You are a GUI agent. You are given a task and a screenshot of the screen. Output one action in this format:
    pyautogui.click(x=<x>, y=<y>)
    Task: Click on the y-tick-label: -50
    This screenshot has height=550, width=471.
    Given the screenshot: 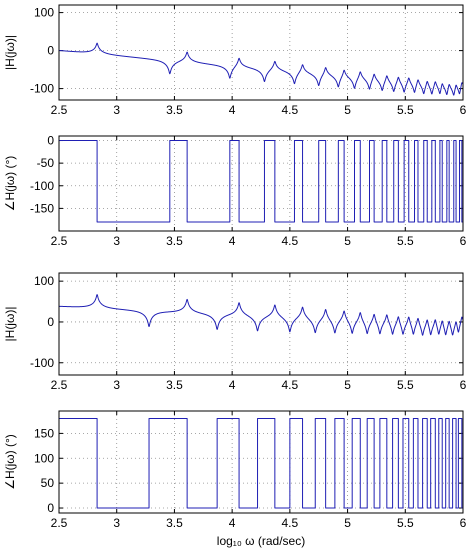 What is the action you would take?
    pyautogui.click(x=46, y=163)
    